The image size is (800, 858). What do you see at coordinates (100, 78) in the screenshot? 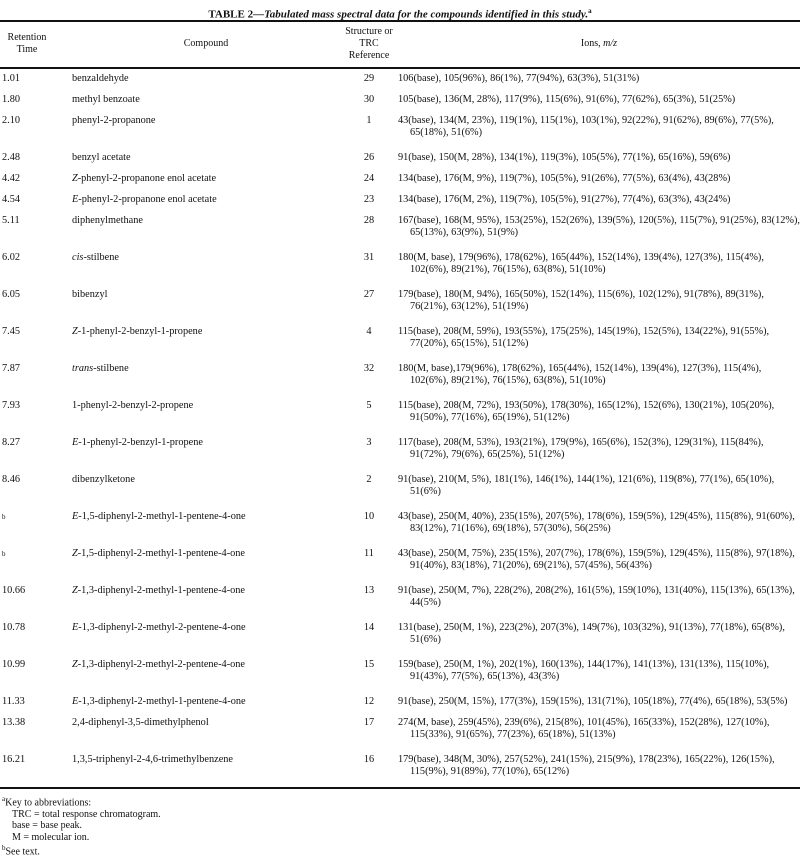
I see `compound-name: benzaldehyde` at bounding box center [100, 78].